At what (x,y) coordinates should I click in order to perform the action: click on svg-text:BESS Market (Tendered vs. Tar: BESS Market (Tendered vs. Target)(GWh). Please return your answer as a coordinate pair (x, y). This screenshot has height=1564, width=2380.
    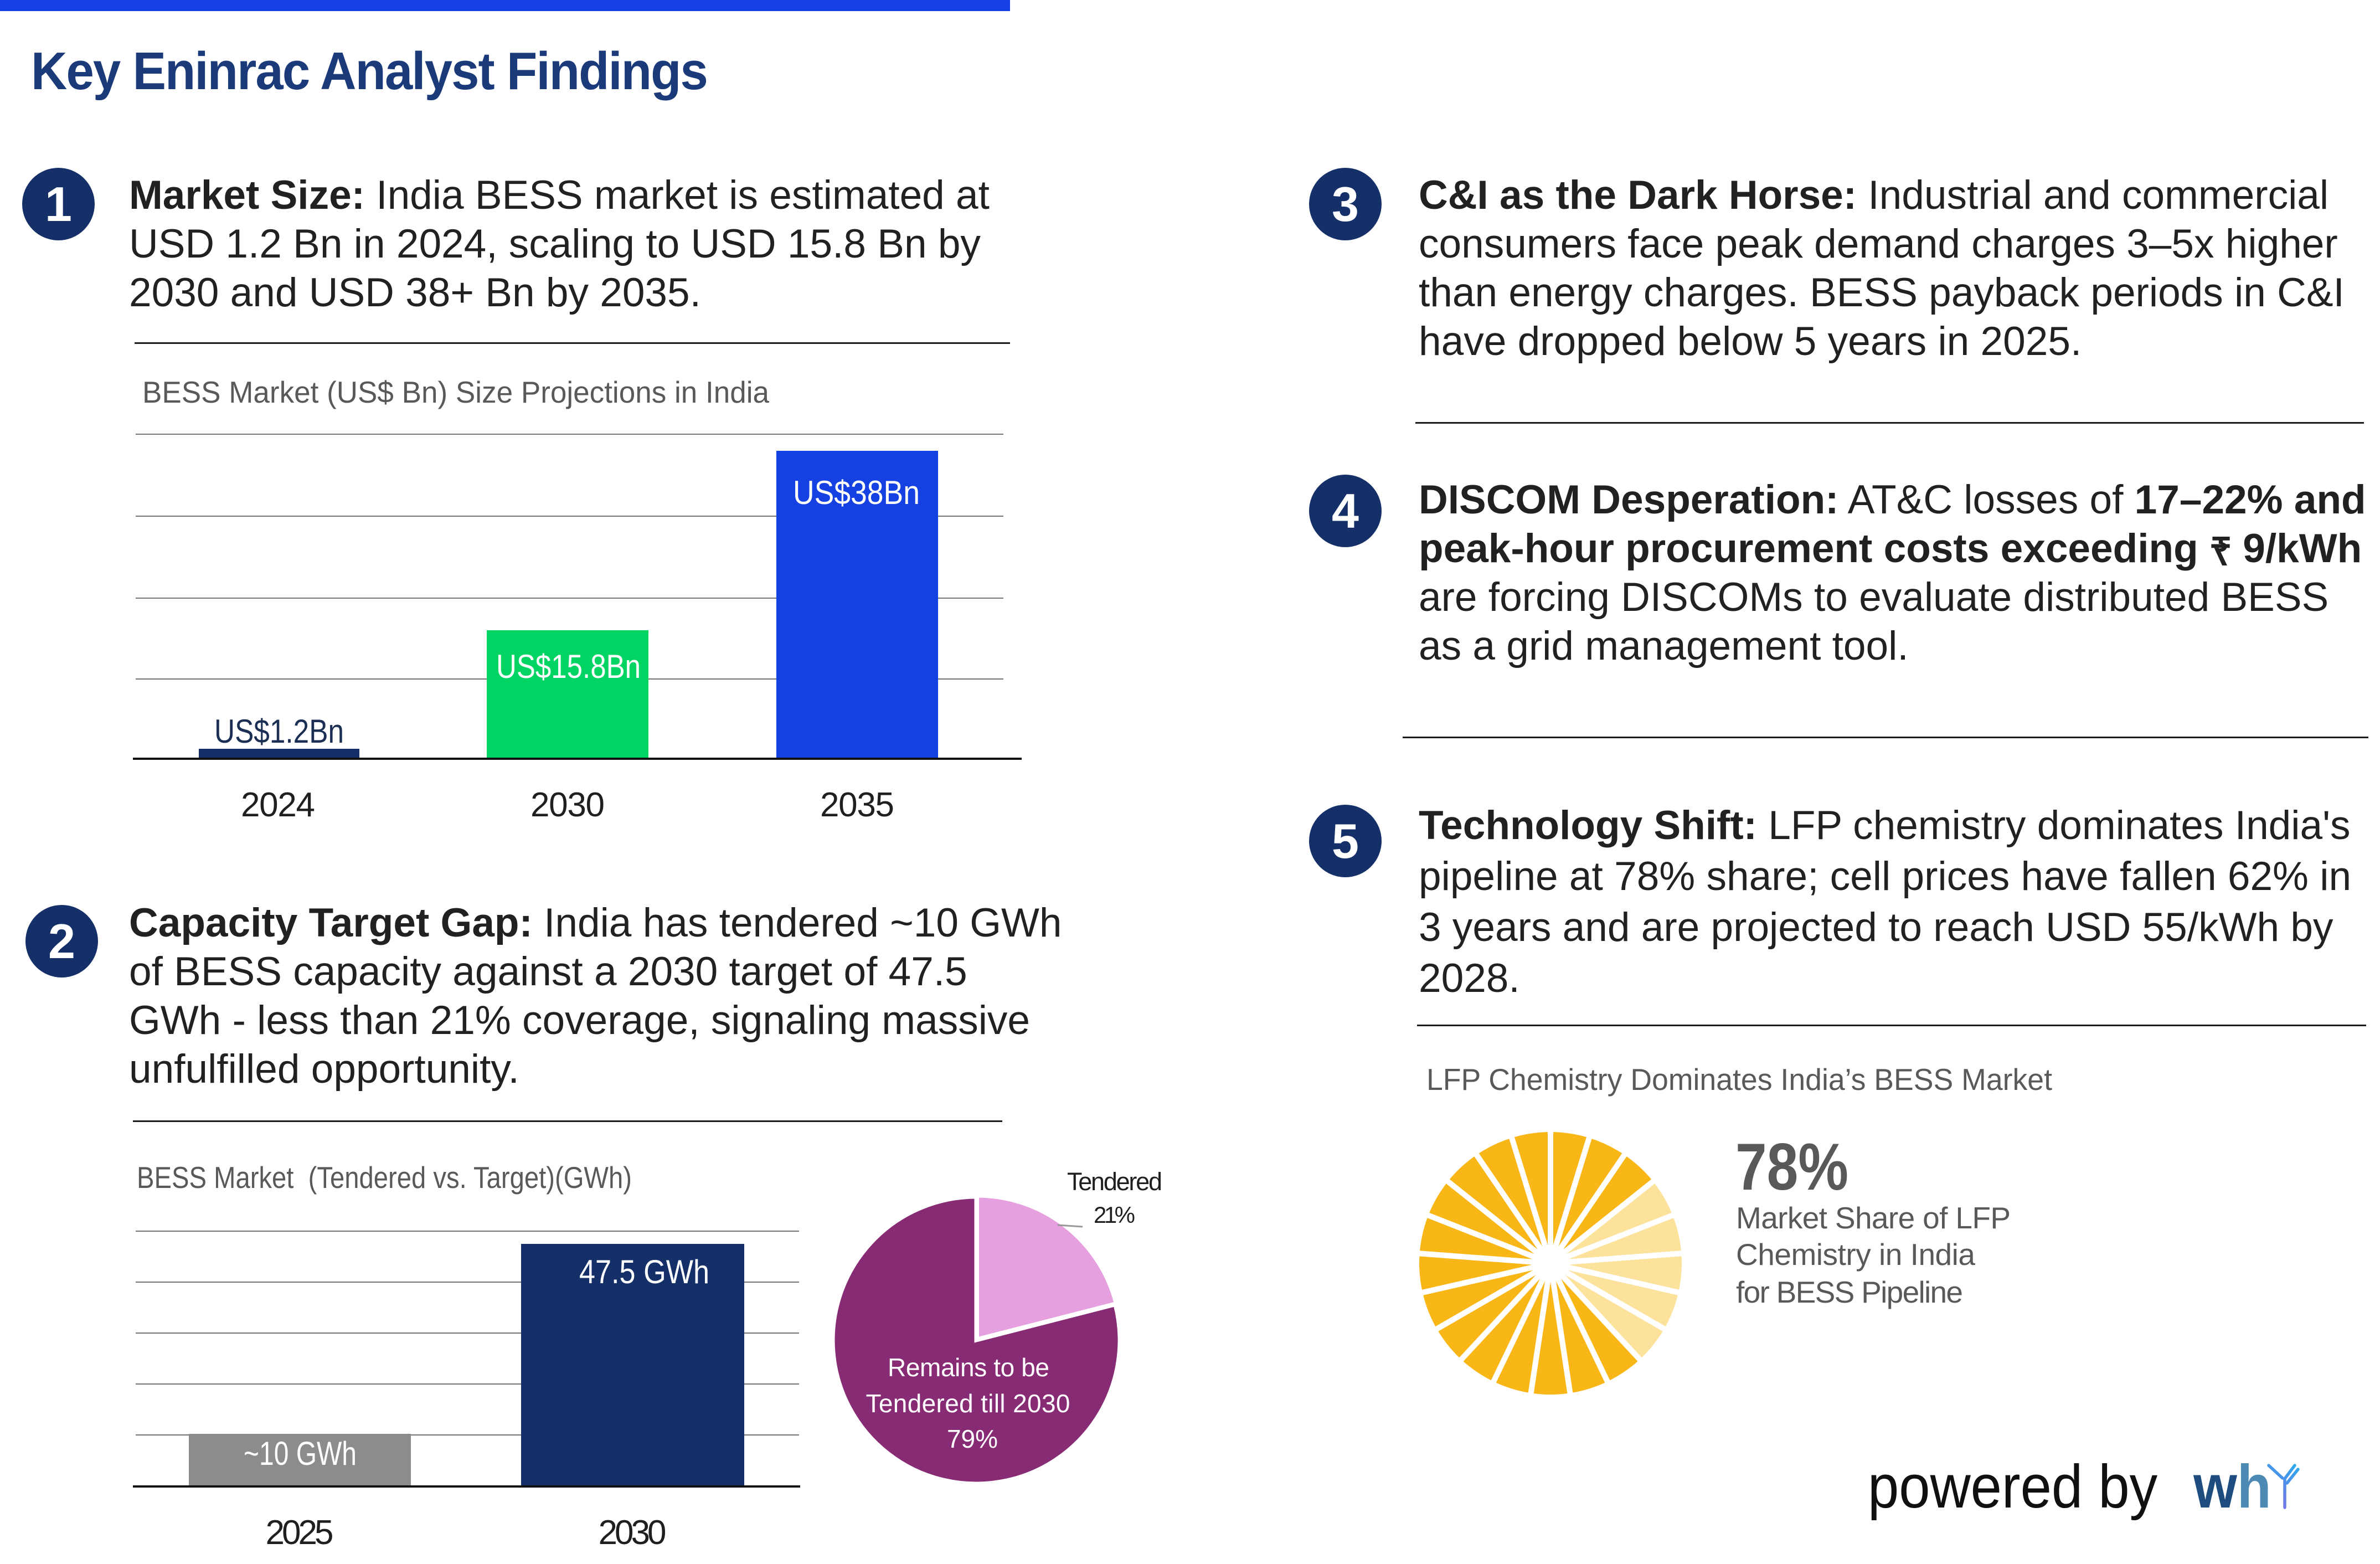
    Looking at the image, I should click on (384, 1177).